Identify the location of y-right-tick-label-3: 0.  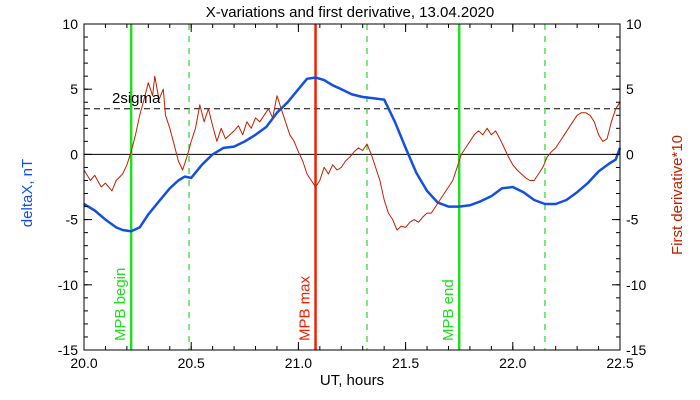
(630, 154).